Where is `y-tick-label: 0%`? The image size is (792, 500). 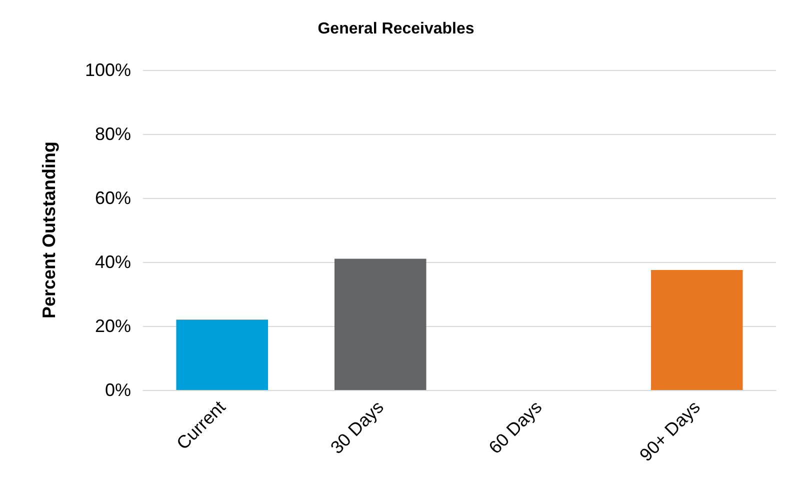 y-tick-label: 0% is located at coordinates (117, 390).